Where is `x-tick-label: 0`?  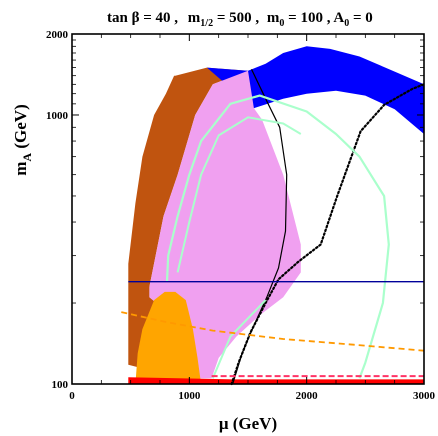
x-tick-label: 0 is located at coordinates (72, 396).